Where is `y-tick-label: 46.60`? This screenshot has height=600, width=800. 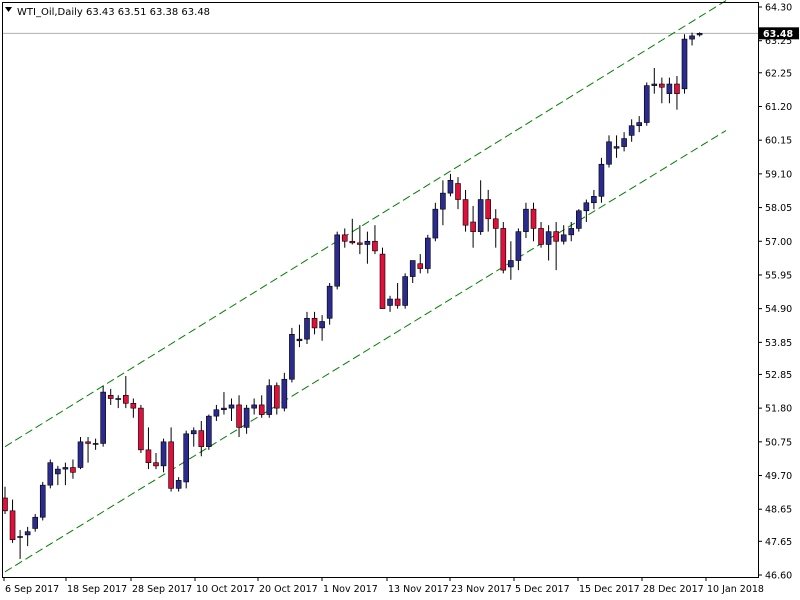 y-tick-label: 46.60 is located at coordinates (778, 576).